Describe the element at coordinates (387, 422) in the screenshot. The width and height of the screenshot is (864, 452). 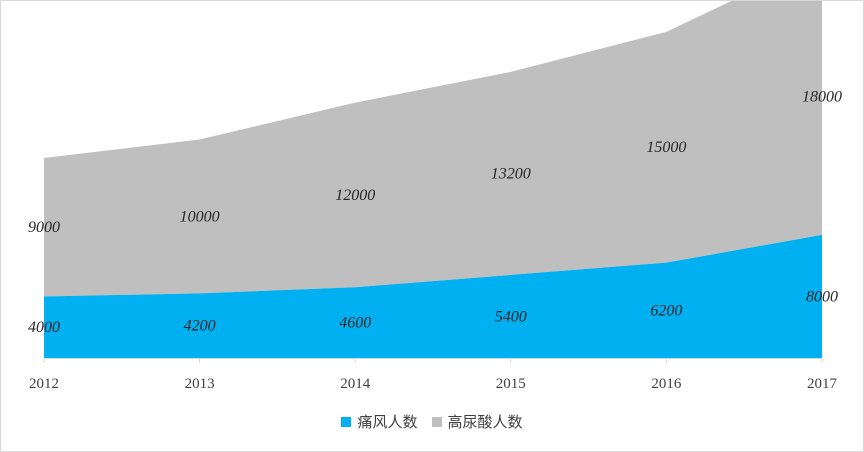
I see `legend-label-gout: 痛风人数` at that location.